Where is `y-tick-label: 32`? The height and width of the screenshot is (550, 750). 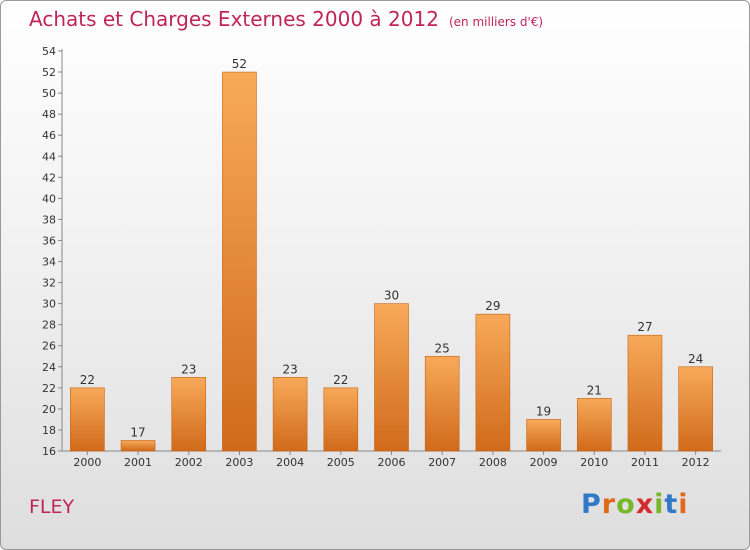 y-tick-label: 32 is located at coordinates (49, 283).